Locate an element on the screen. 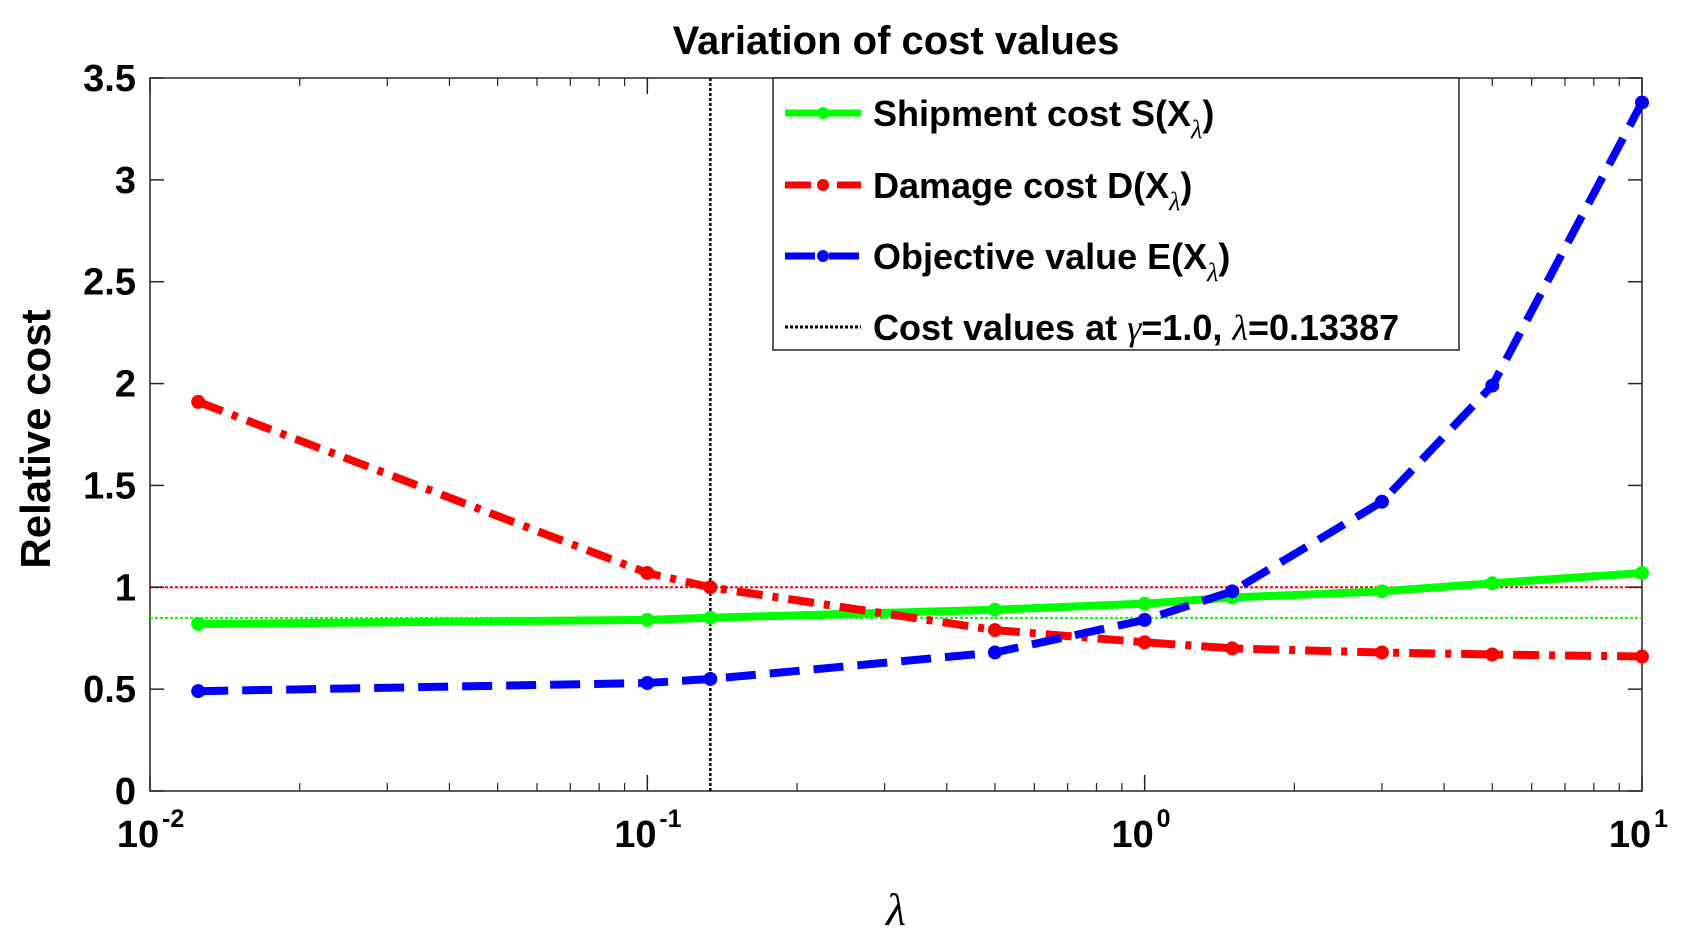  x-tick-exponent: 0 is located at coordinates (1164, 819).